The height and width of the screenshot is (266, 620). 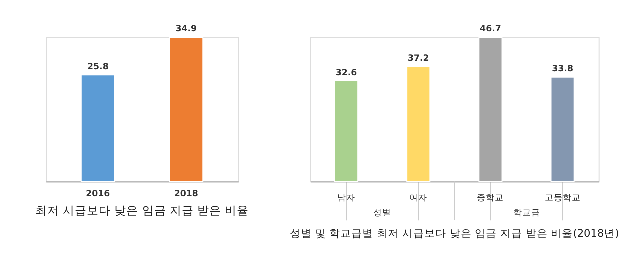 What do you see at coordinates (419, 59) in the screenshot?
I see `data-label: 37.2` at bounding box center [419, 59].